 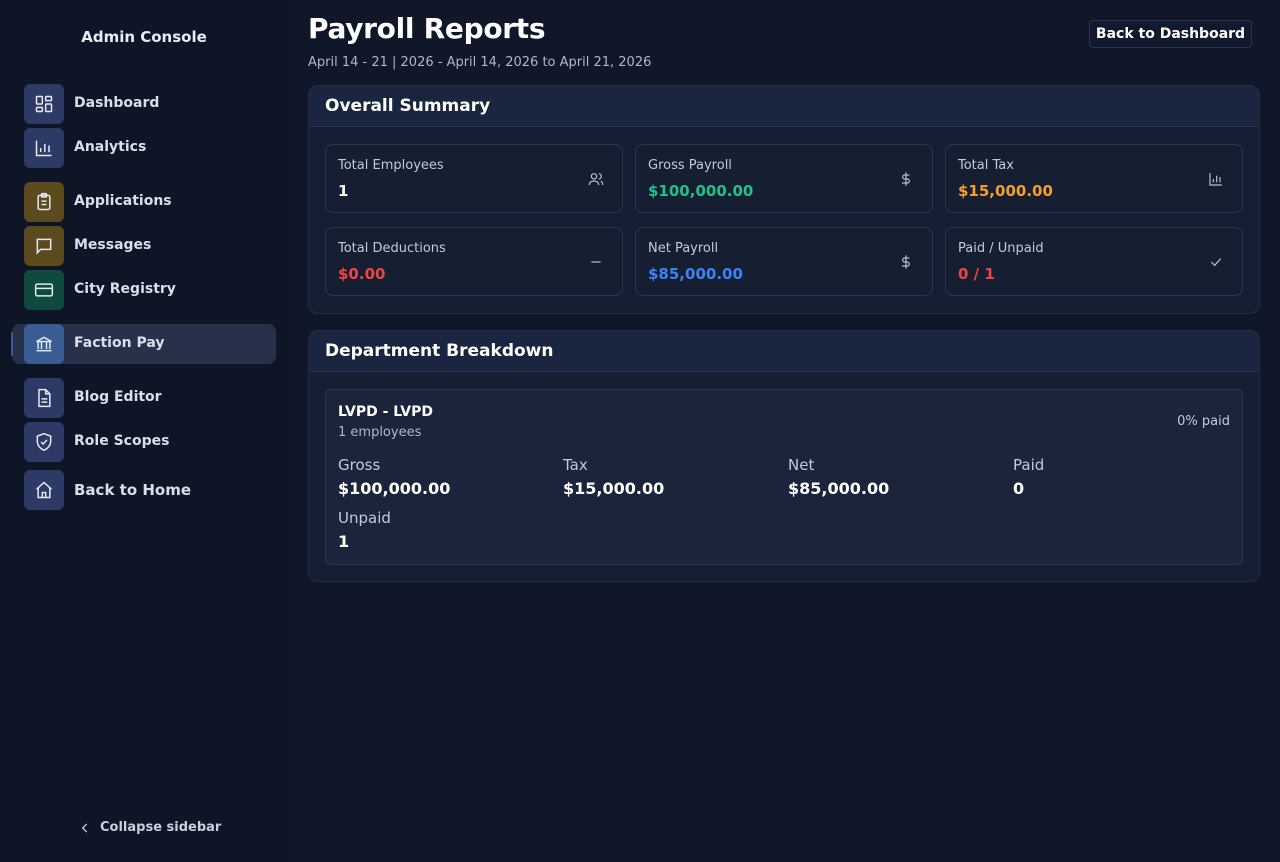 I want to click on sidebar-item-back-to-home: Back to Home, so click(x=144, y=490).